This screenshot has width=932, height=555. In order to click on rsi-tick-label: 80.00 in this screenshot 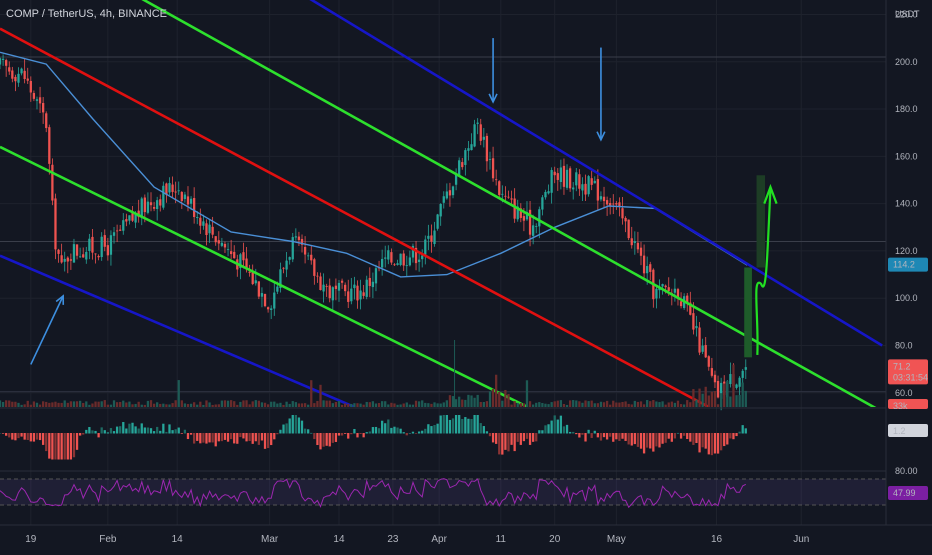, I will do `click(906, 471)`.